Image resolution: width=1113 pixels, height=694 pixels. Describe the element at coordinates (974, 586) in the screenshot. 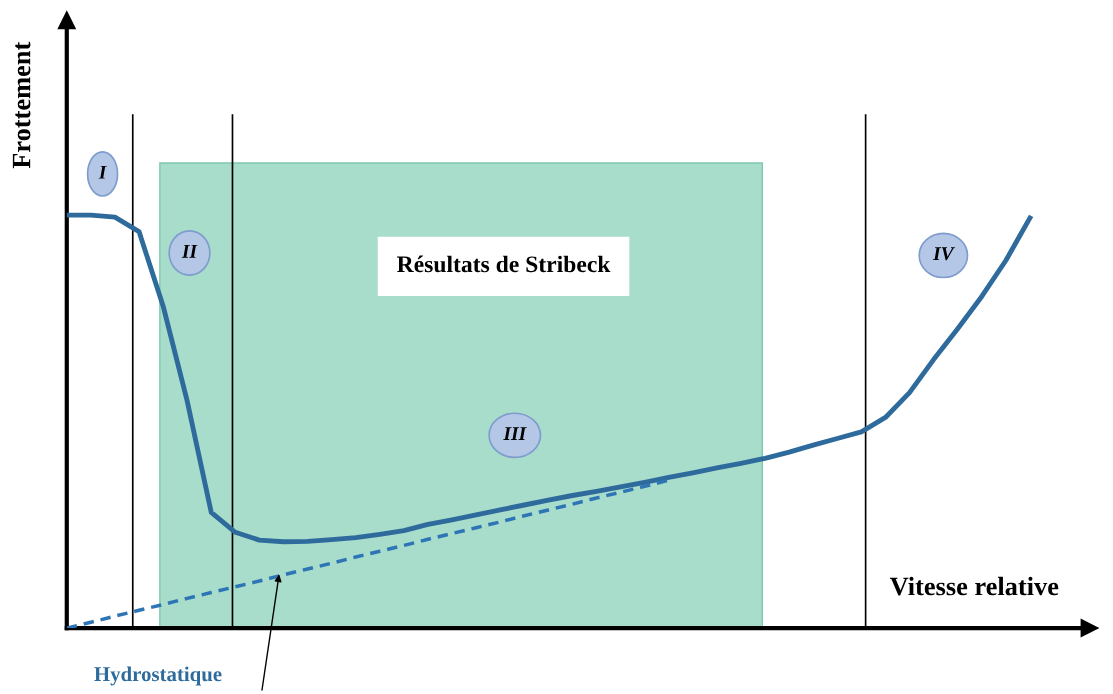

I see `x-axis-title: Vitesse relative` at that location.